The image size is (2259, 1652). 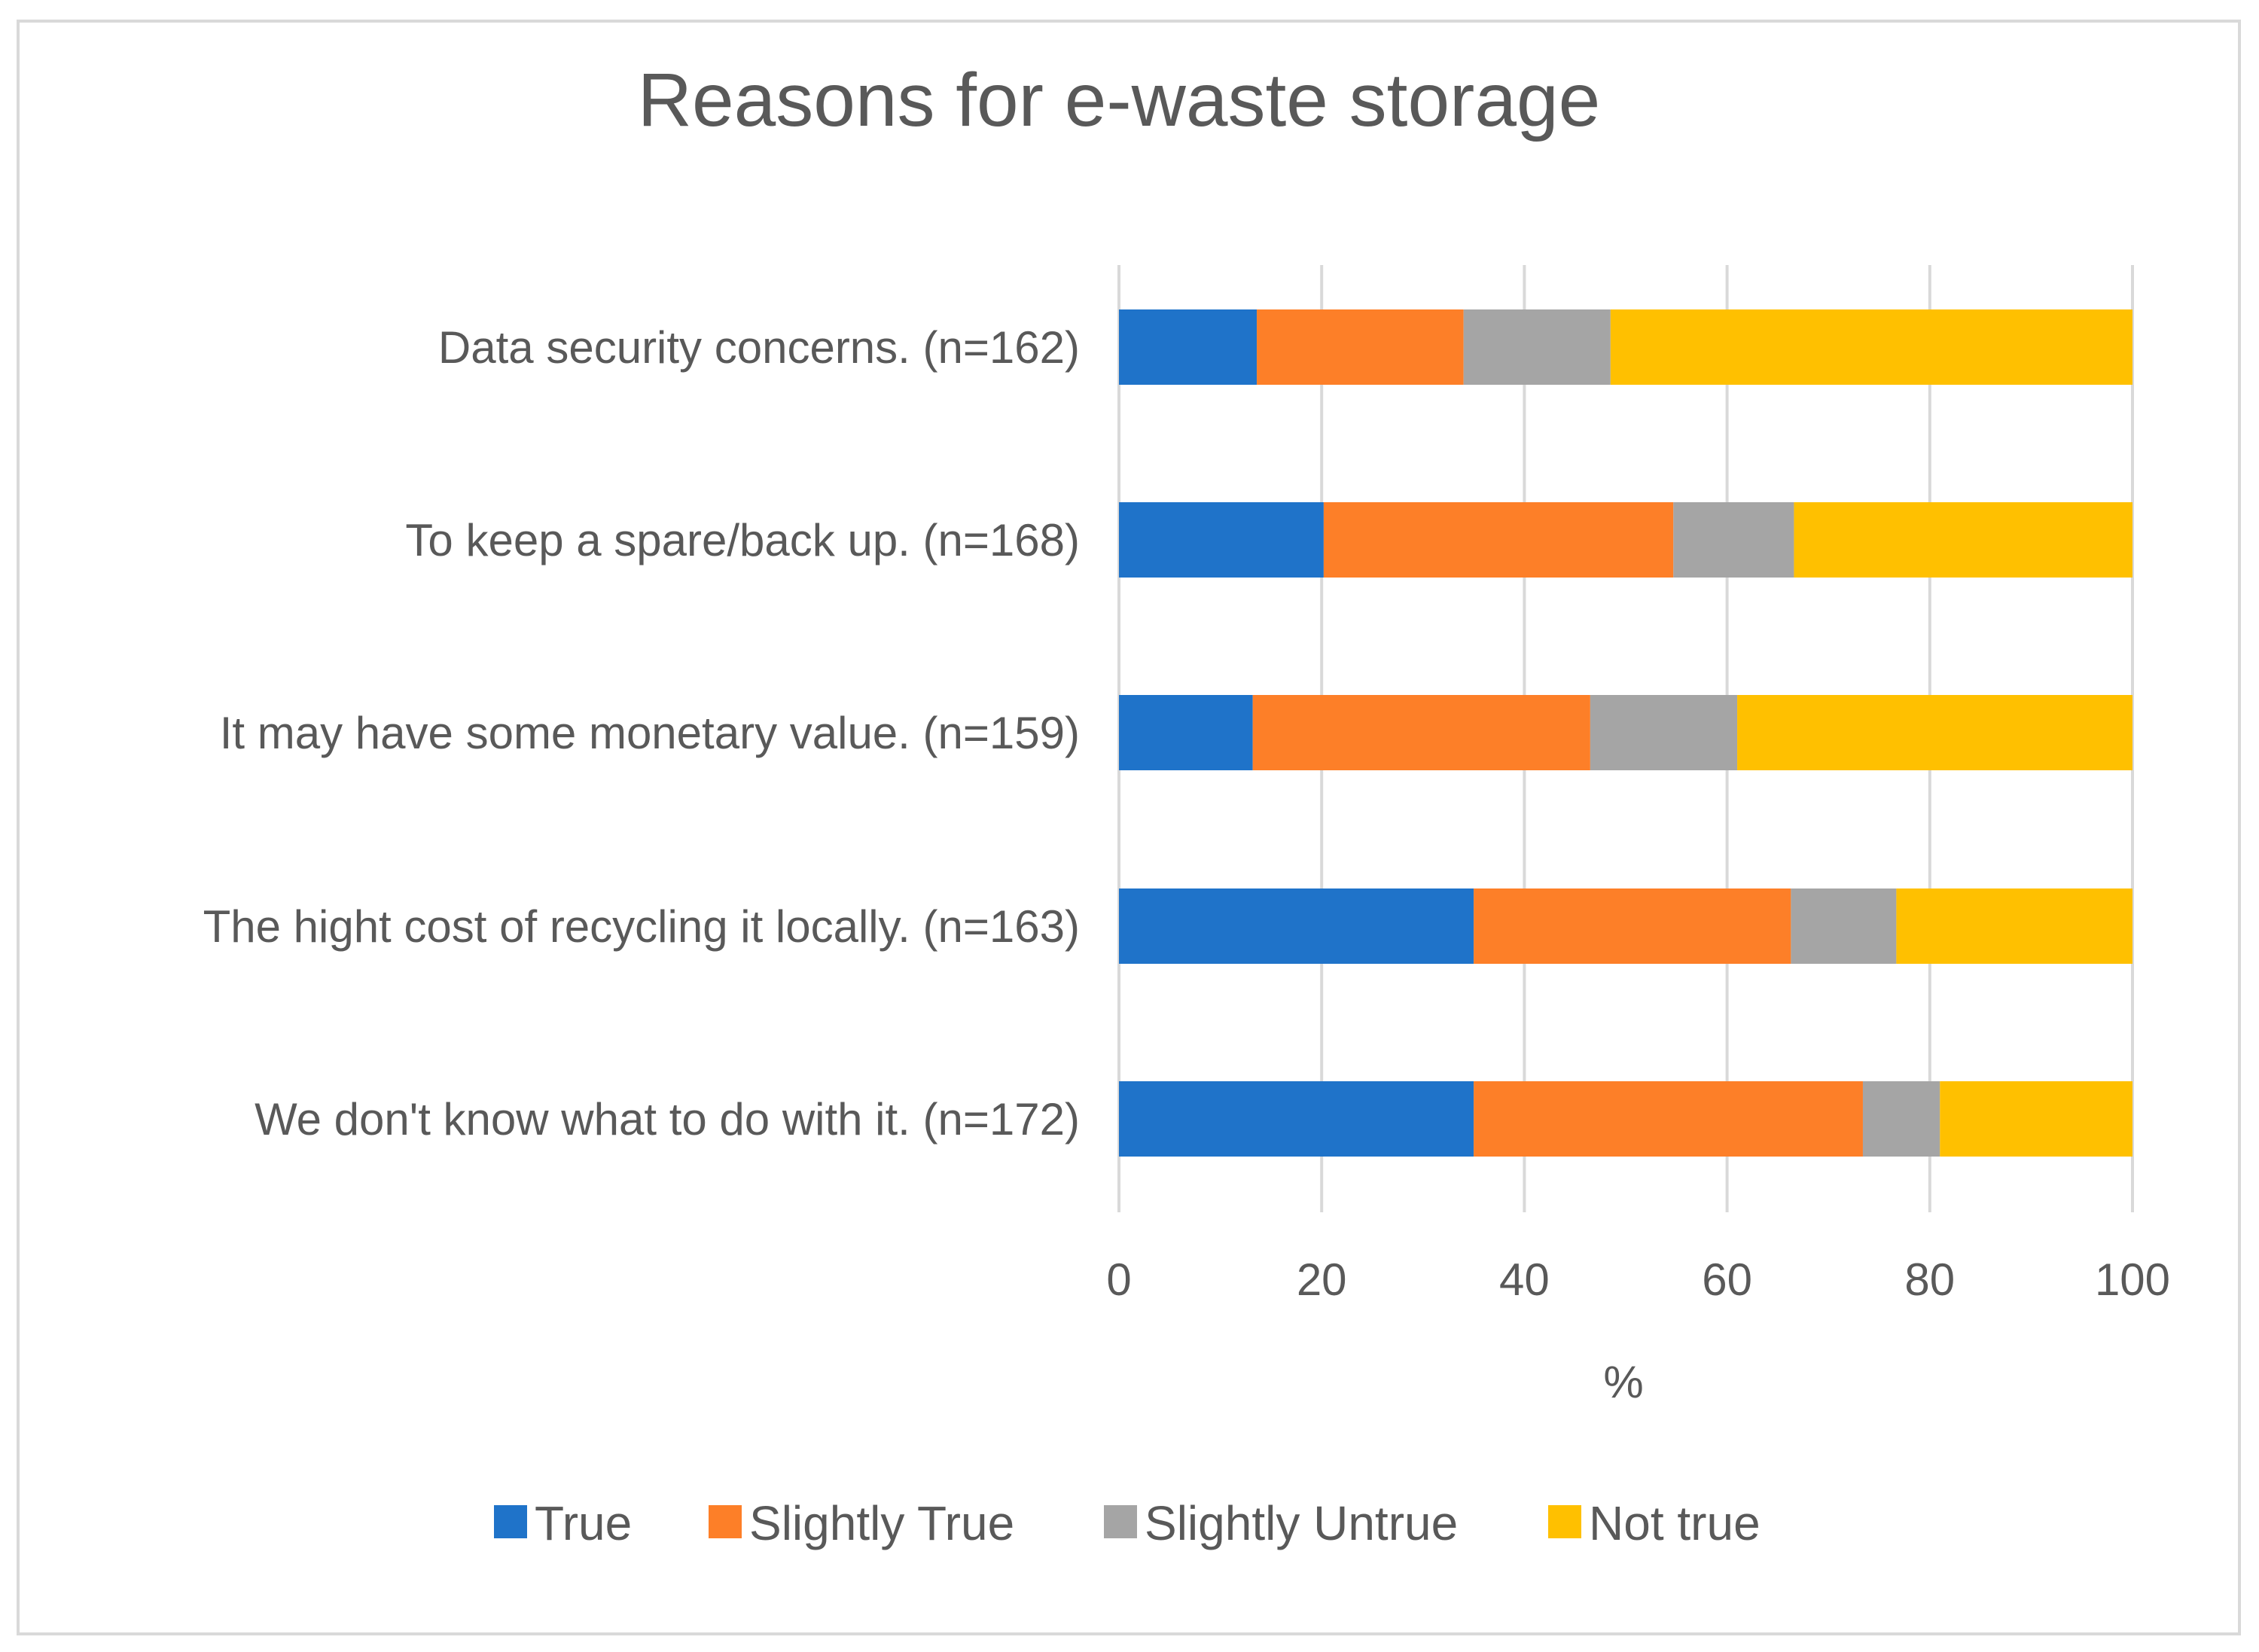 I want to click on x-tick-label: 40, so click(x=1524, y=1279).